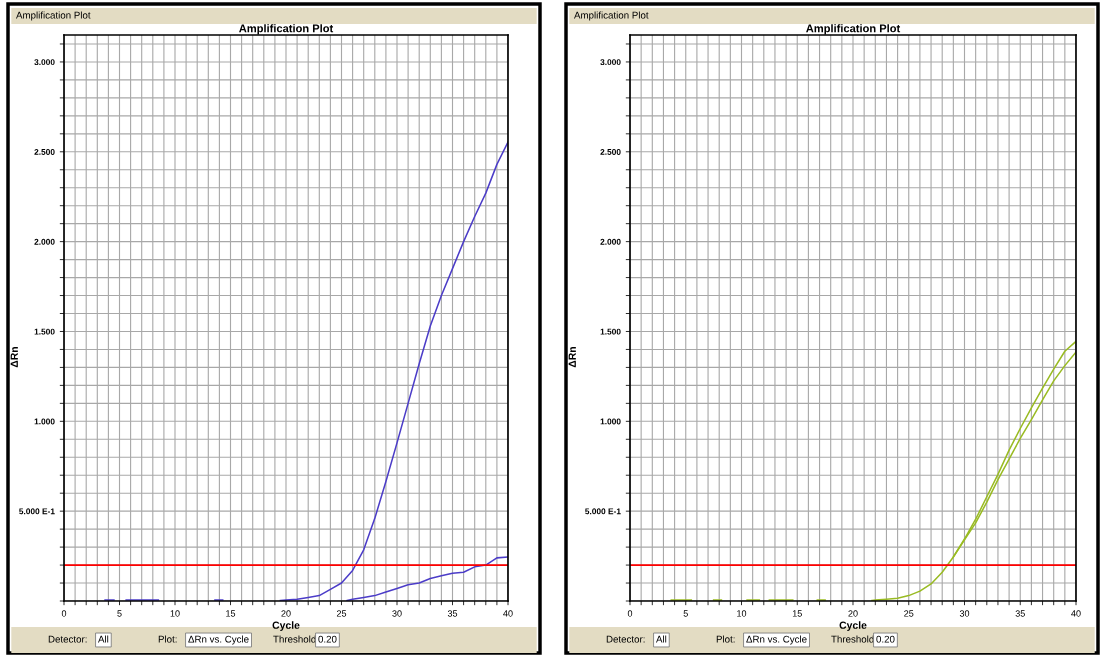 This screenshot has height=657, width=1100. Describe the element at coordinates (427, 578) in the screenshot. I see `line-series` at that location.